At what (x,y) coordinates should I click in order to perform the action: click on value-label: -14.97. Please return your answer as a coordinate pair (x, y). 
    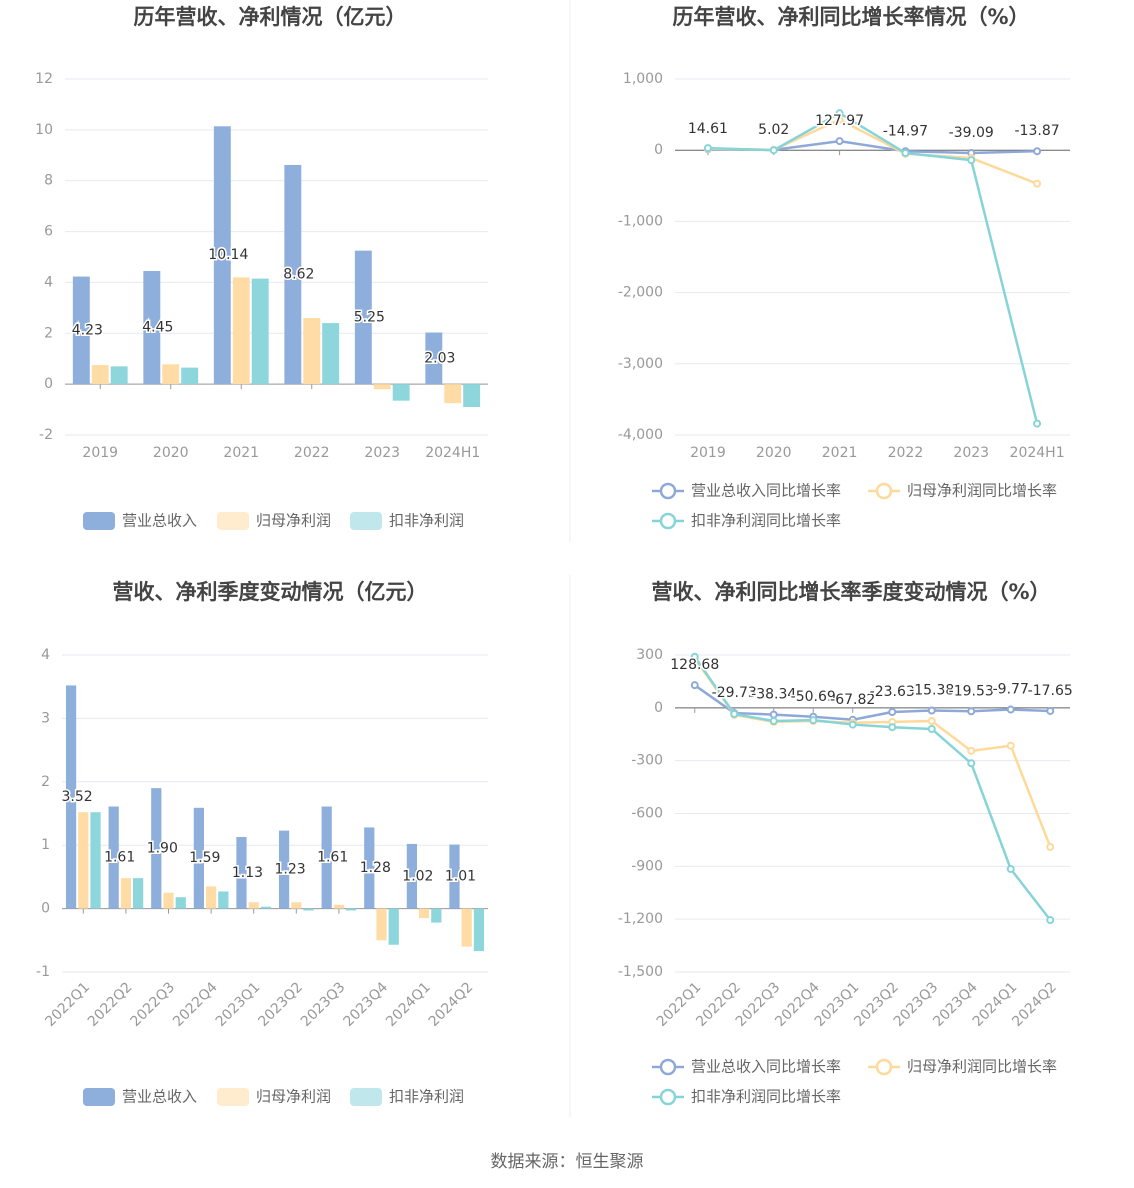
    Looking at the image, I should click on (905, 131).